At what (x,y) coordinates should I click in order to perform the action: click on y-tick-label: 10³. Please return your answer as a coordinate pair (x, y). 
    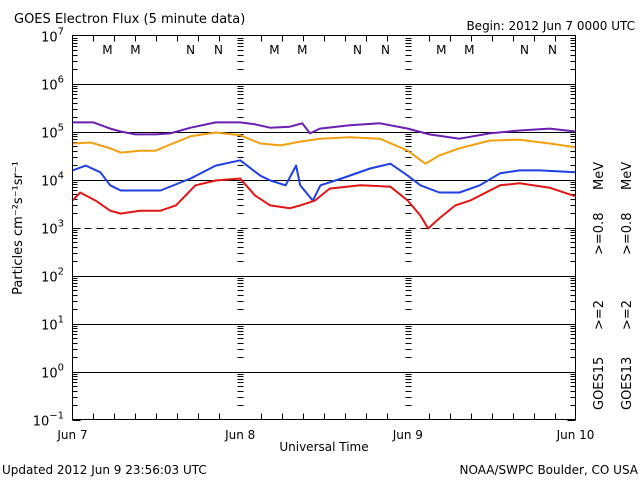
    Looking at the image, I should click on (52, 228).